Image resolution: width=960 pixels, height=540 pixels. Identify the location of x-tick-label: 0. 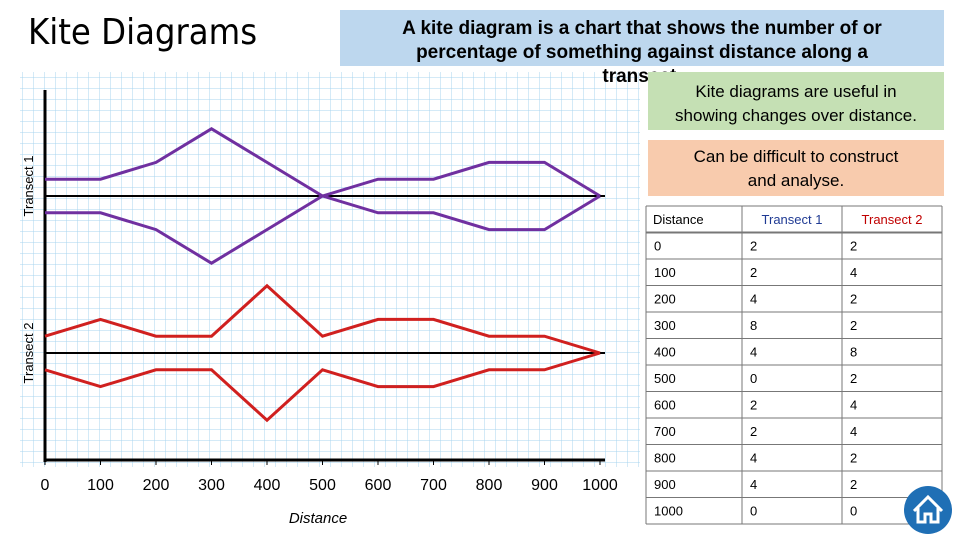
(45, 485).